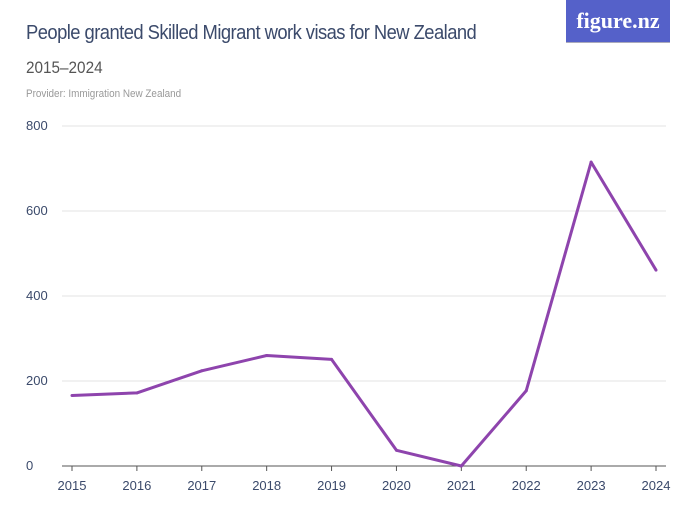  I want to click on y-tick-label: 400, so click(37, 295).